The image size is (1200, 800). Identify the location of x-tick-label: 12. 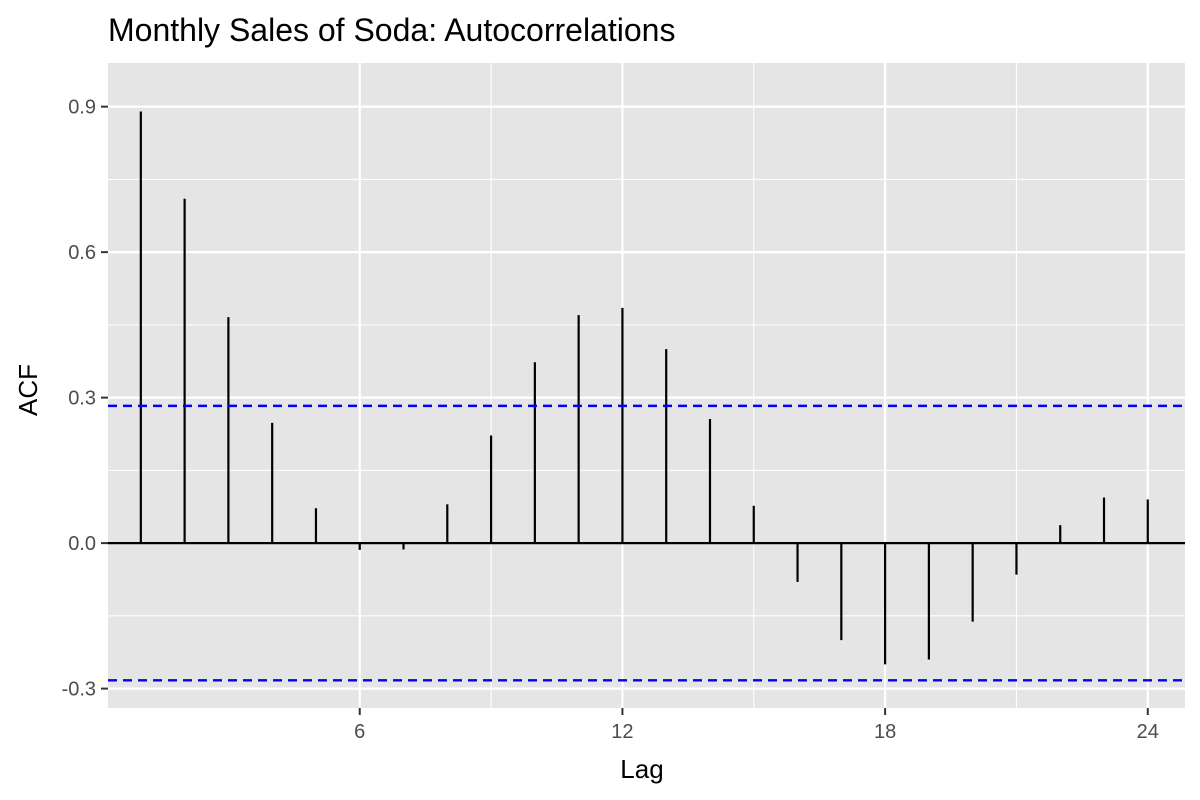
(622, 732).